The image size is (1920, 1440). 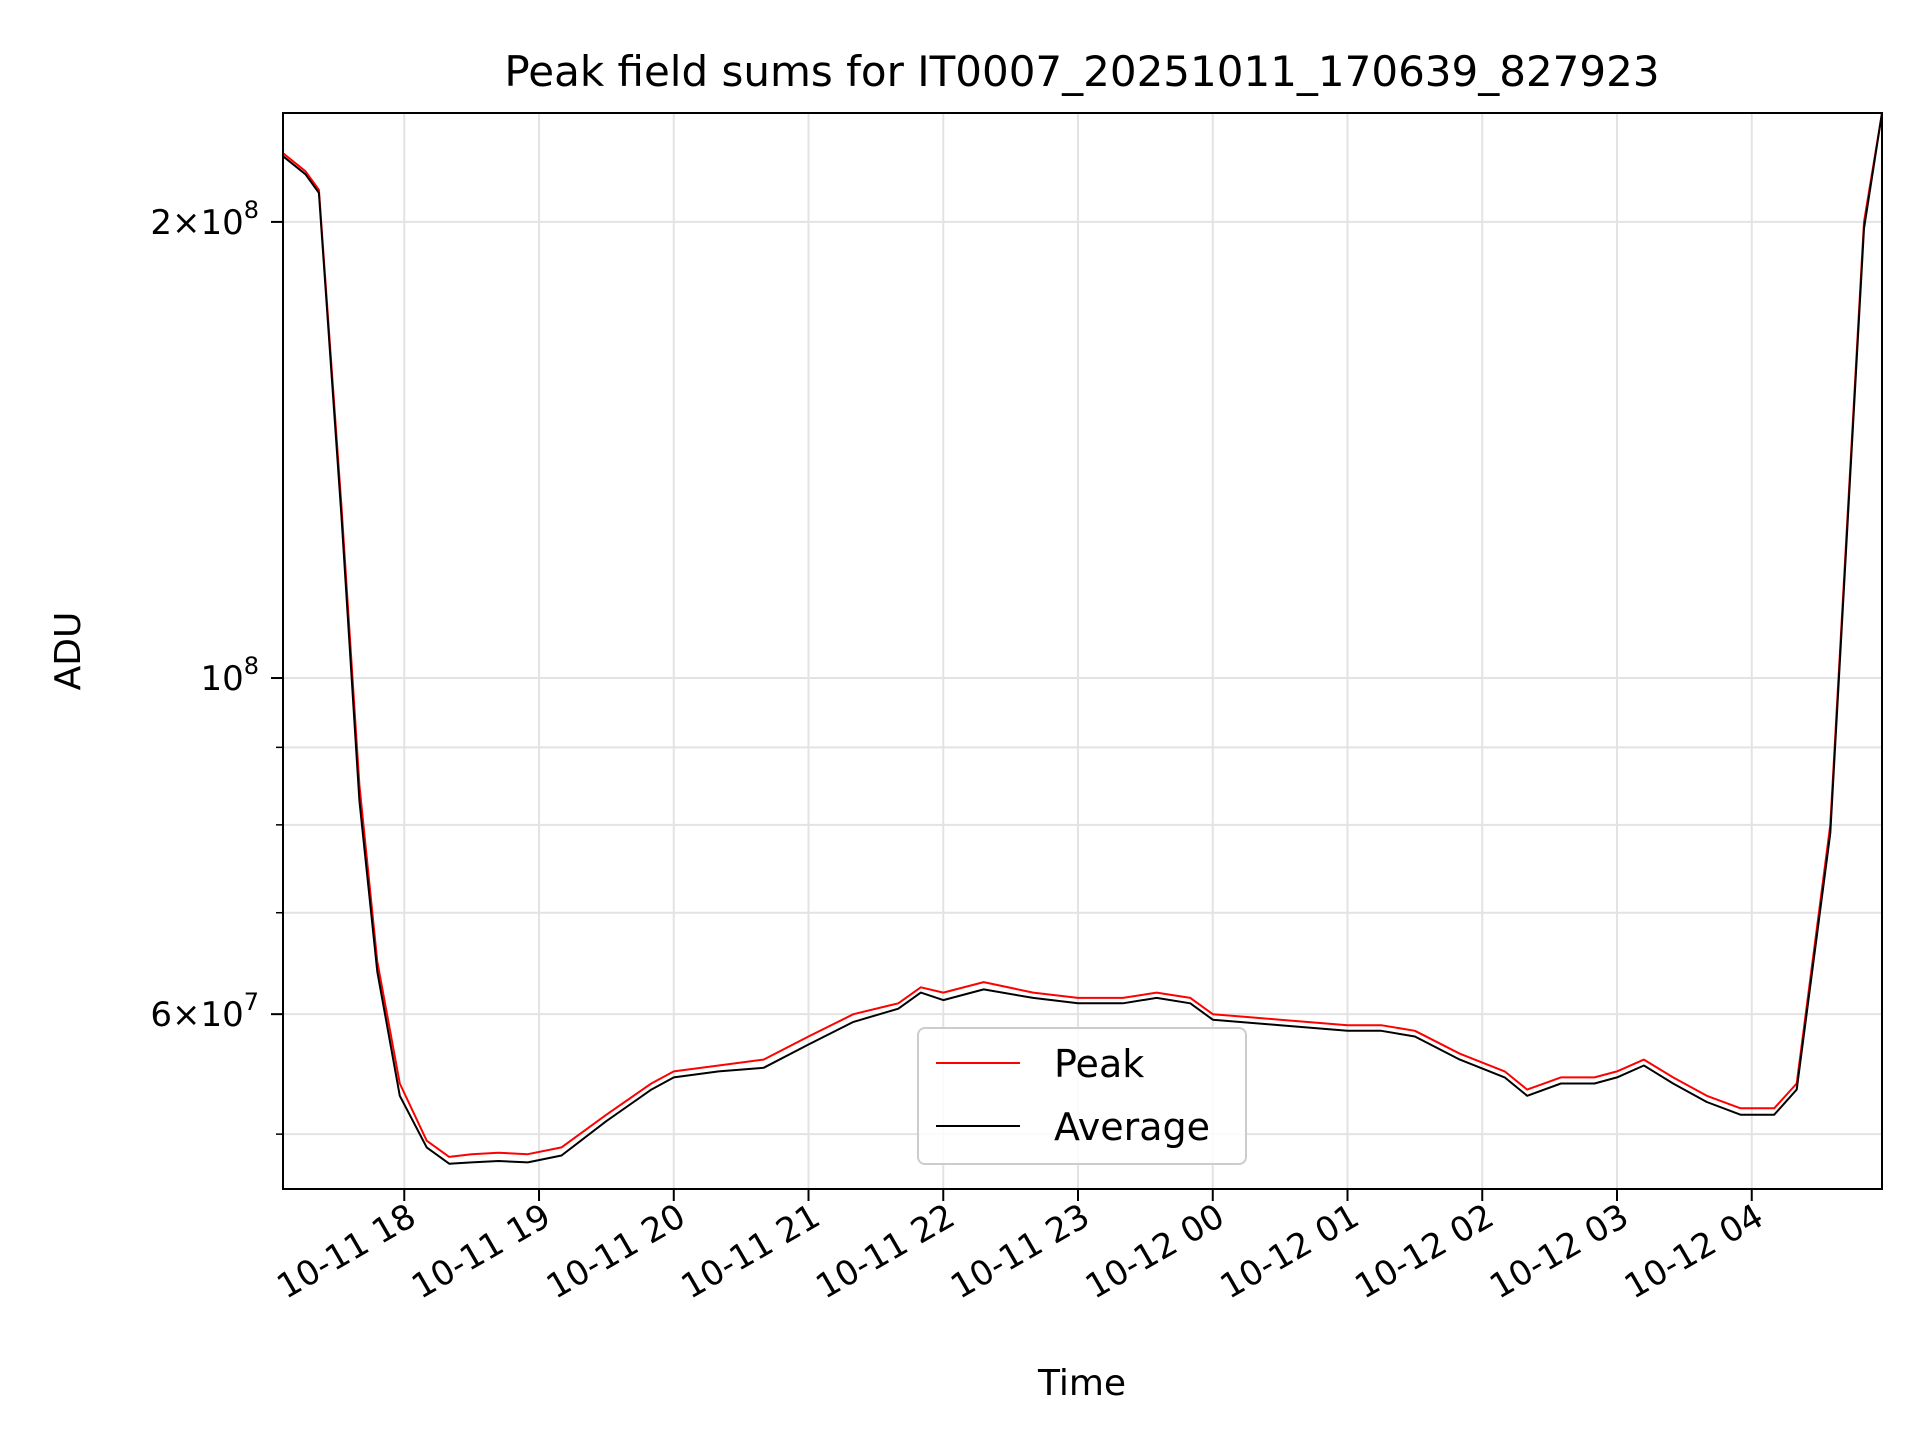 I want to click on legend-label-average: Average, so click(x=1132, y=1127).